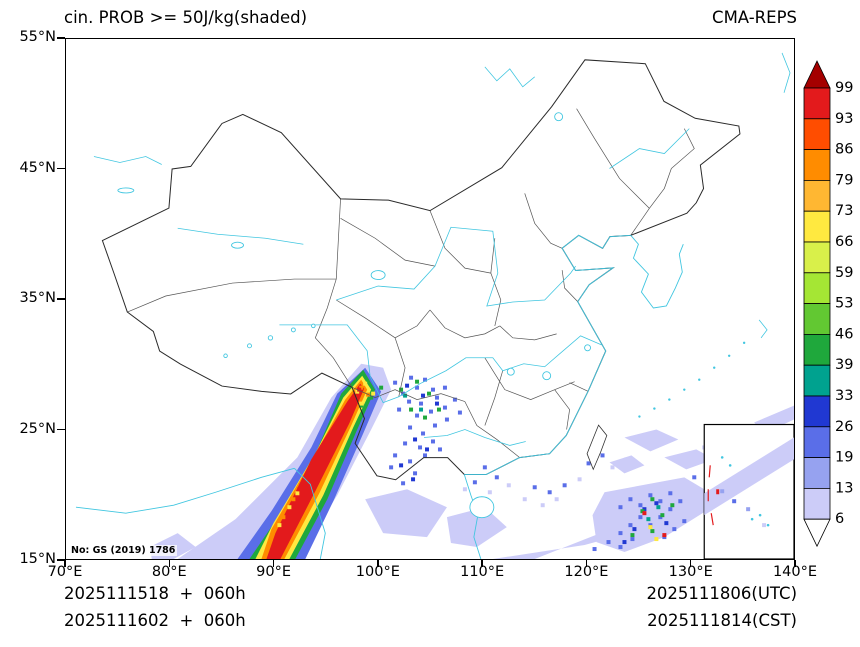  I want to click on colorbar: 99 93 86 79 73 66 59 53 46 39 33 26 19 13 6, so click(830, 304).